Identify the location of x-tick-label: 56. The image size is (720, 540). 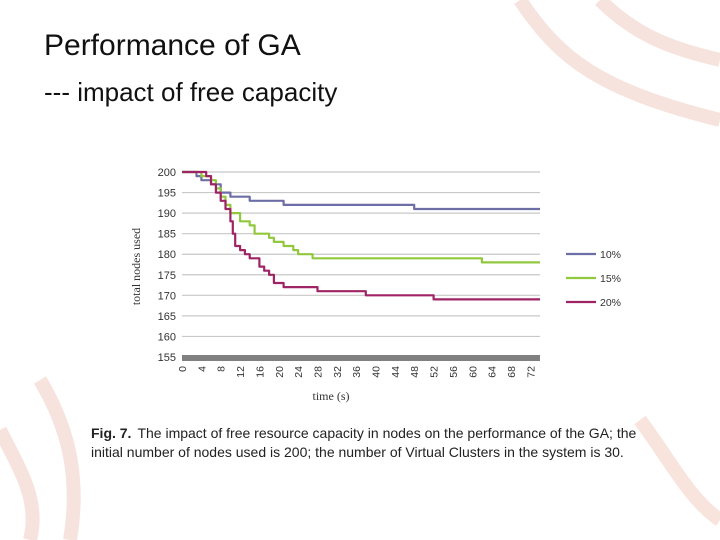
(454, 372).